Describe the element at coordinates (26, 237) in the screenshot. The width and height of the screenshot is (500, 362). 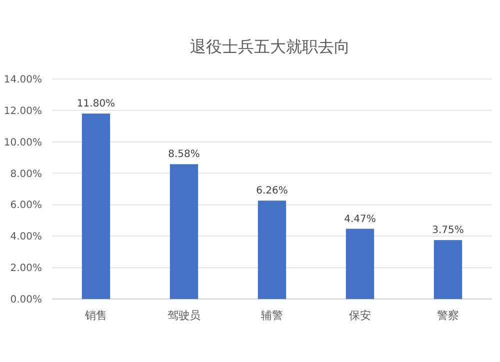
I see `y-tick-label: 4.00%` at that location.